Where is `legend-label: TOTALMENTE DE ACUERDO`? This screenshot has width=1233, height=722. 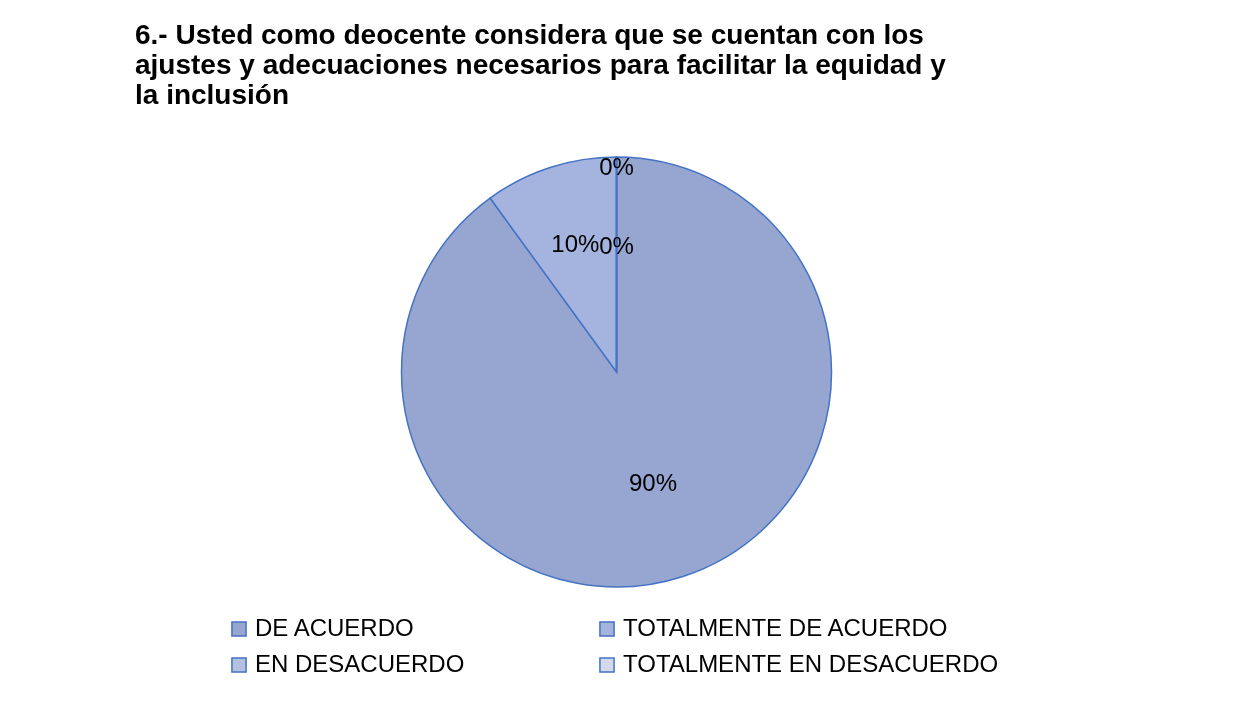
legend-label: TOTALMENTE DE ACUERDO is located at coordinates (785, 627).